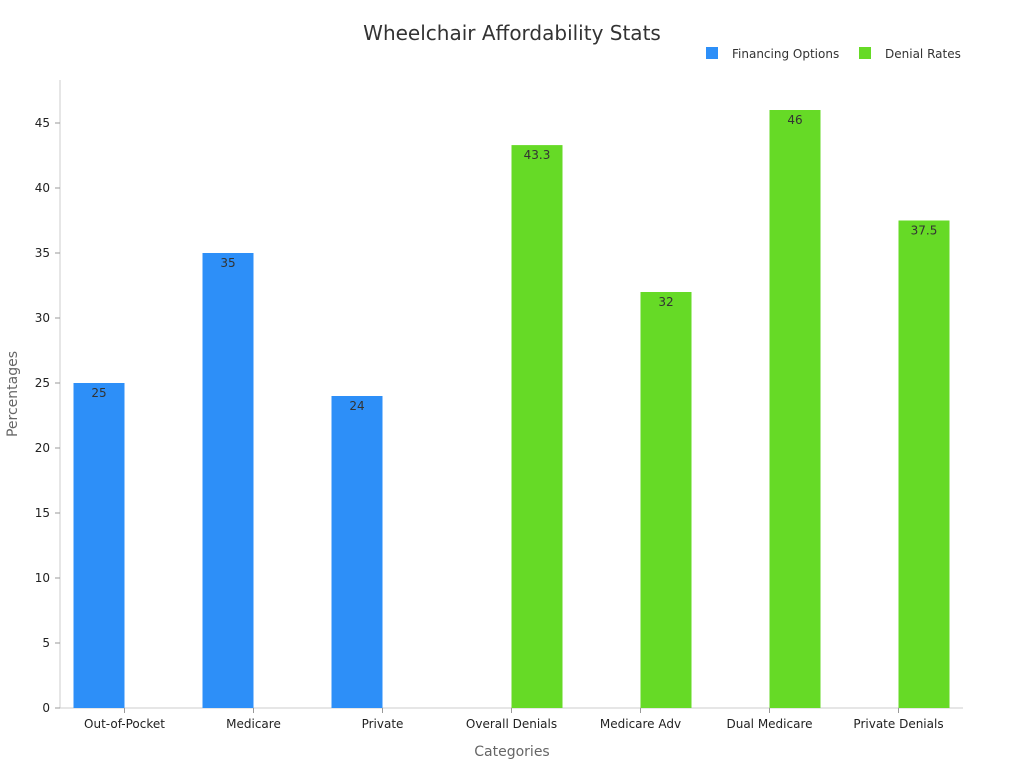 This screenshot has height=768, width=1024. I want to click on chart-title: Wheelchair Affordability Stats, so click(512, 33).